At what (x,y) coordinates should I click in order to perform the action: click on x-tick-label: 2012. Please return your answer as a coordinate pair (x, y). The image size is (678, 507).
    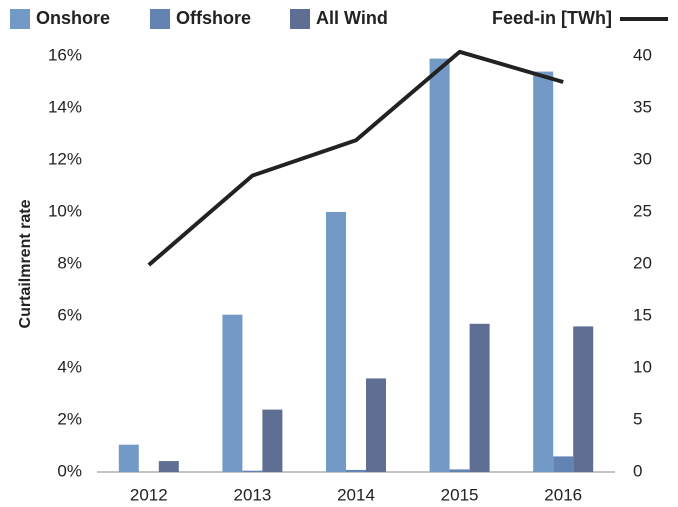
    Looking at the image, I should click on (149, 494).